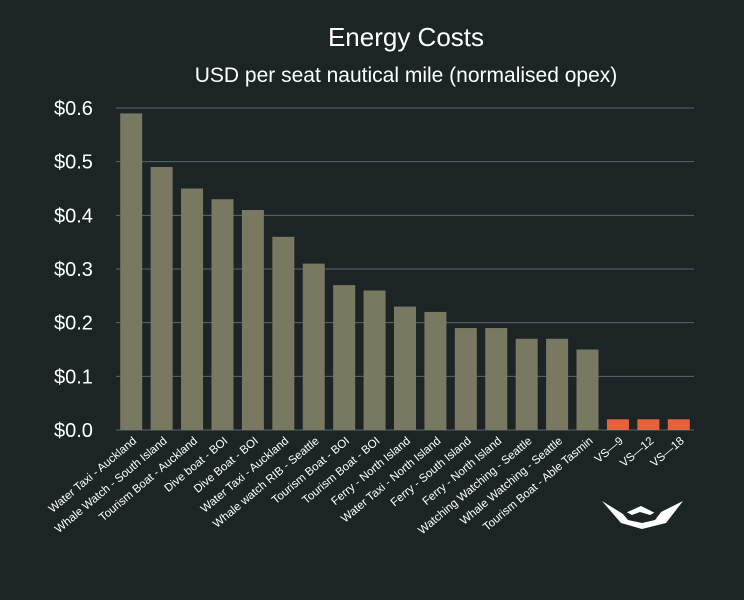  Describe the element at coordinates (668, 452) in the screenshot. I see `x-tick-label: VS—18` at that location.